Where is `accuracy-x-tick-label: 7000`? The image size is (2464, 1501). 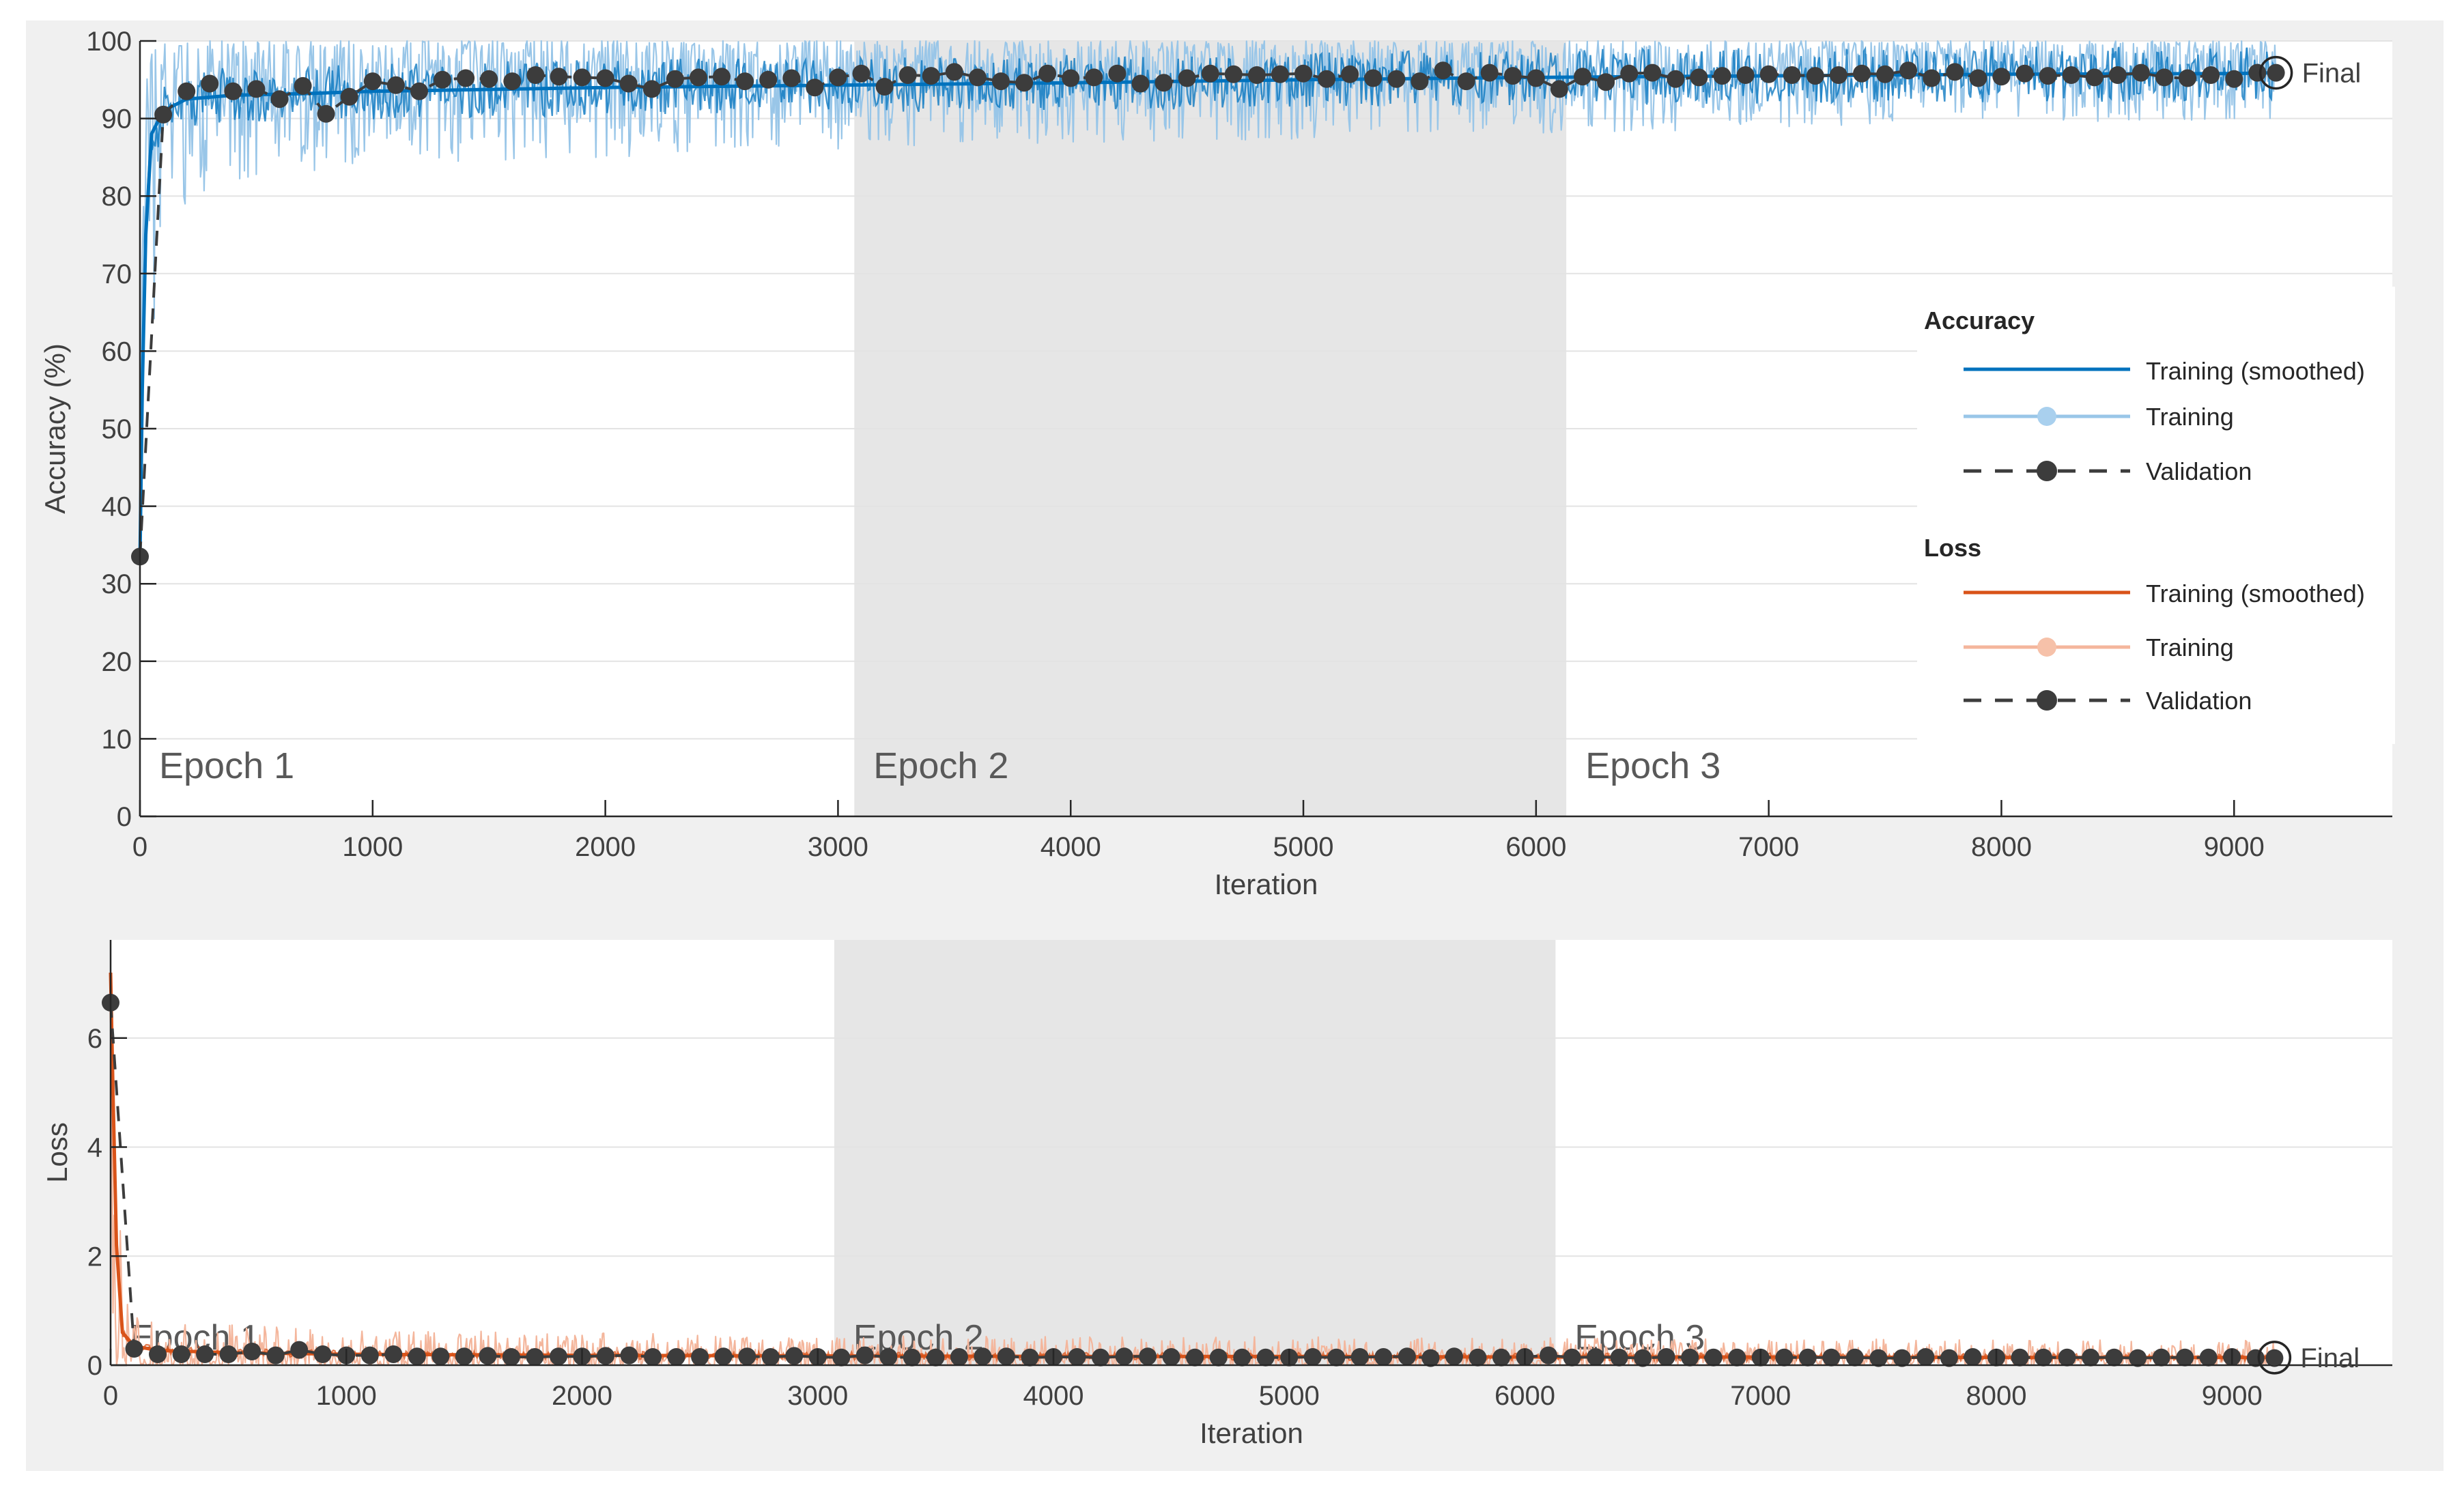 accuracy-x-tick-label: 7000 is located at coordinates (1768, 847).